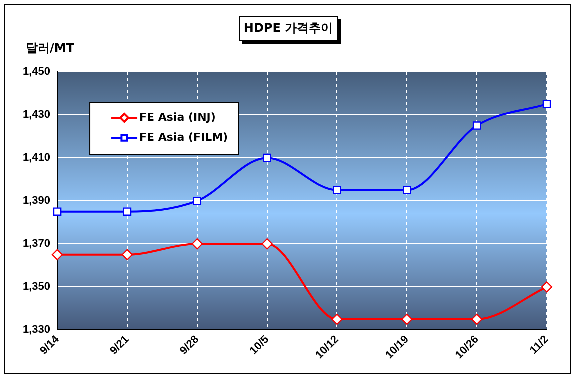 The image size is (577, 383). I want to click on y-tick-label: 1,410, so click(36, 158).